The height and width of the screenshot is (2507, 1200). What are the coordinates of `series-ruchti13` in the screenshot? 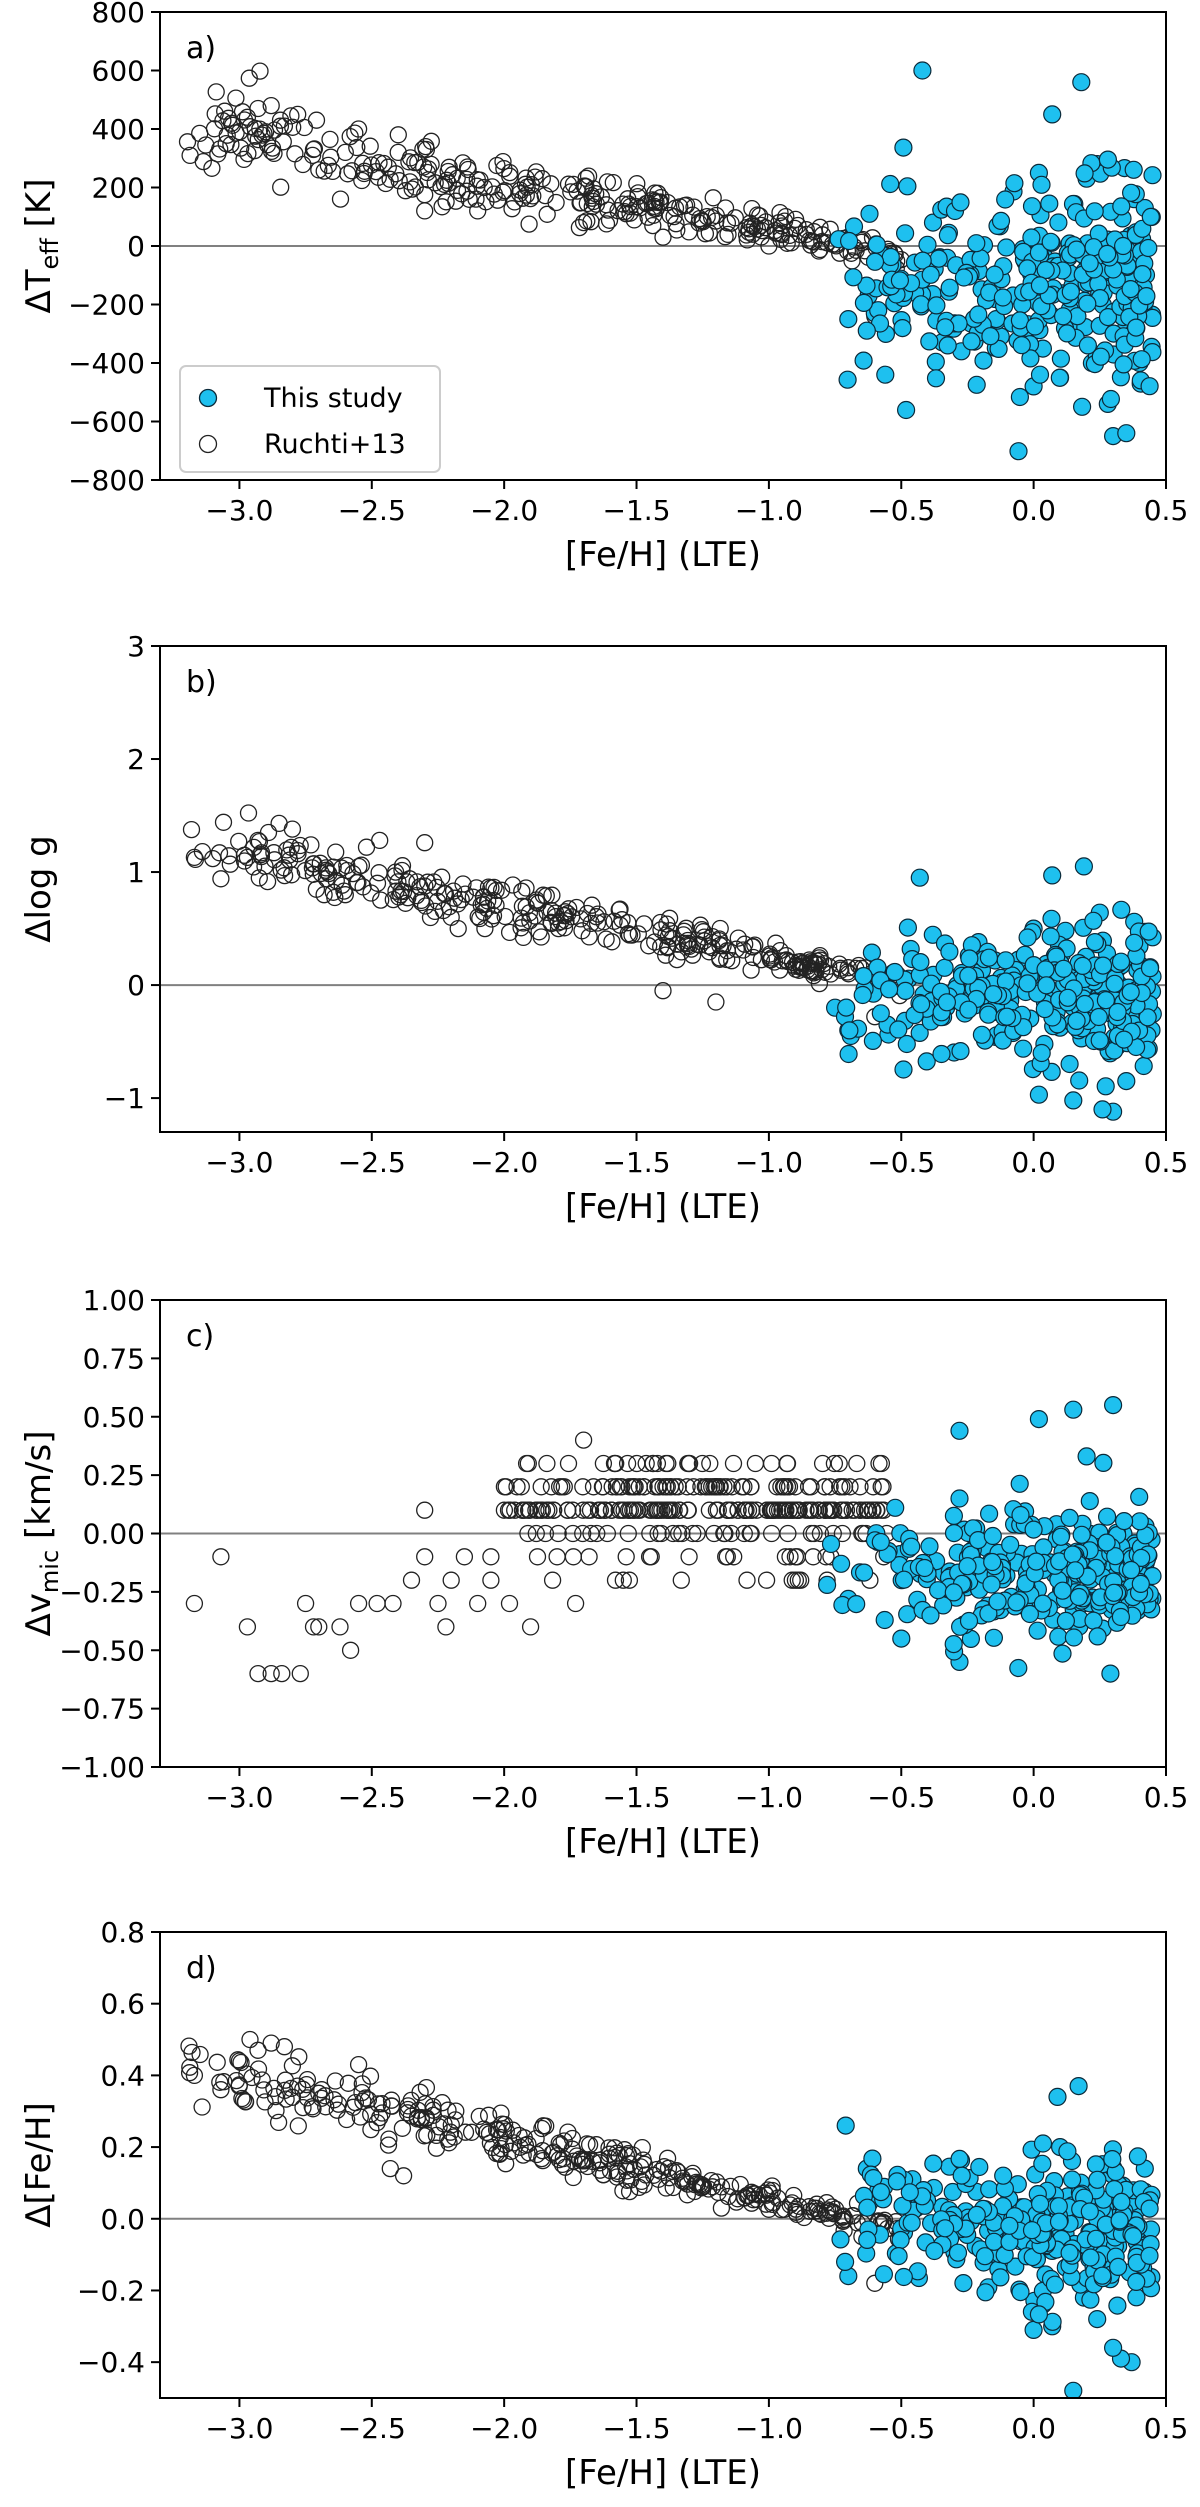 It's located at (540, 1557).